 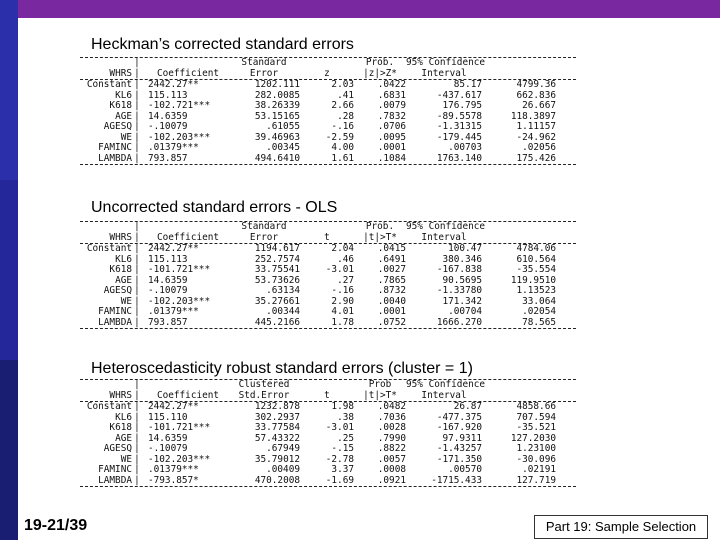 What do you see at coordinates (391, 147) in the screenshot?
I see `p-value: .0001` at bounding box center [391, 147].